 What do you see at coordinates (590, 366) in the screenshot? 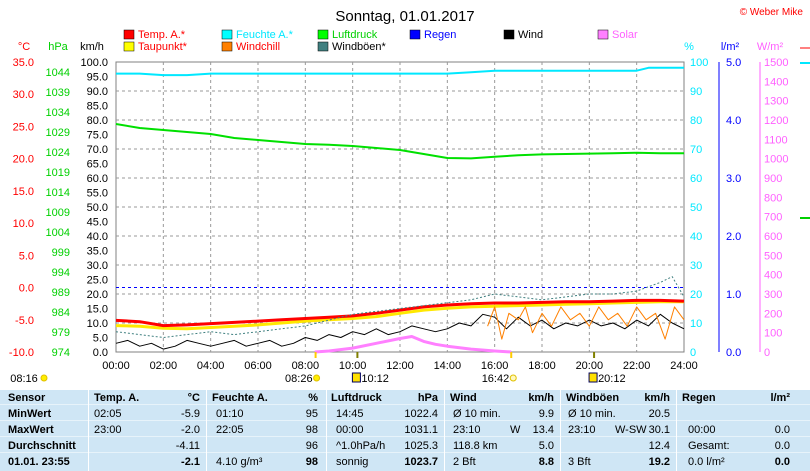
I see `x-tick-label: 20:00` at bounding box center [590, 366].